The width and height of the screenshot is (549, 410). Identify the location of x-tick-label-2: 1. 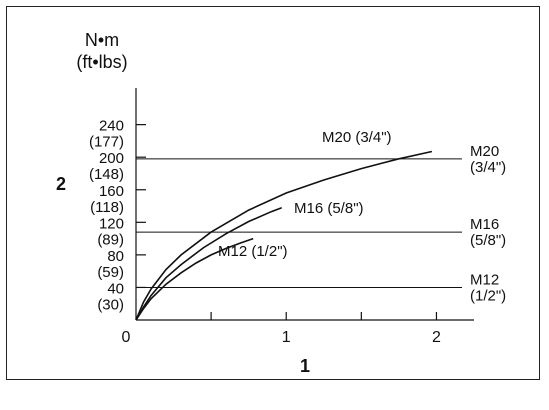
(286, 337).